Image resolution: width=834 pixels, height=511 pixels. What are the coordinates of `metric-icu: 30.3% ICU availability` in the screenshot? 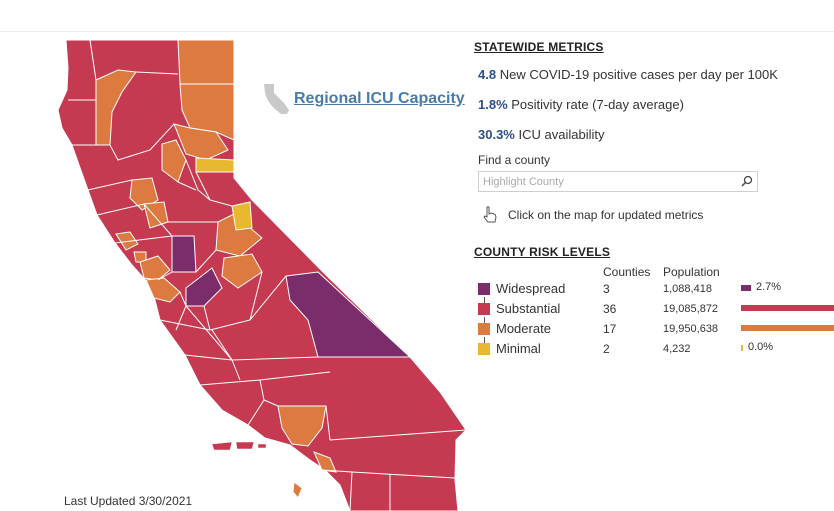 It's located at (541, 134).